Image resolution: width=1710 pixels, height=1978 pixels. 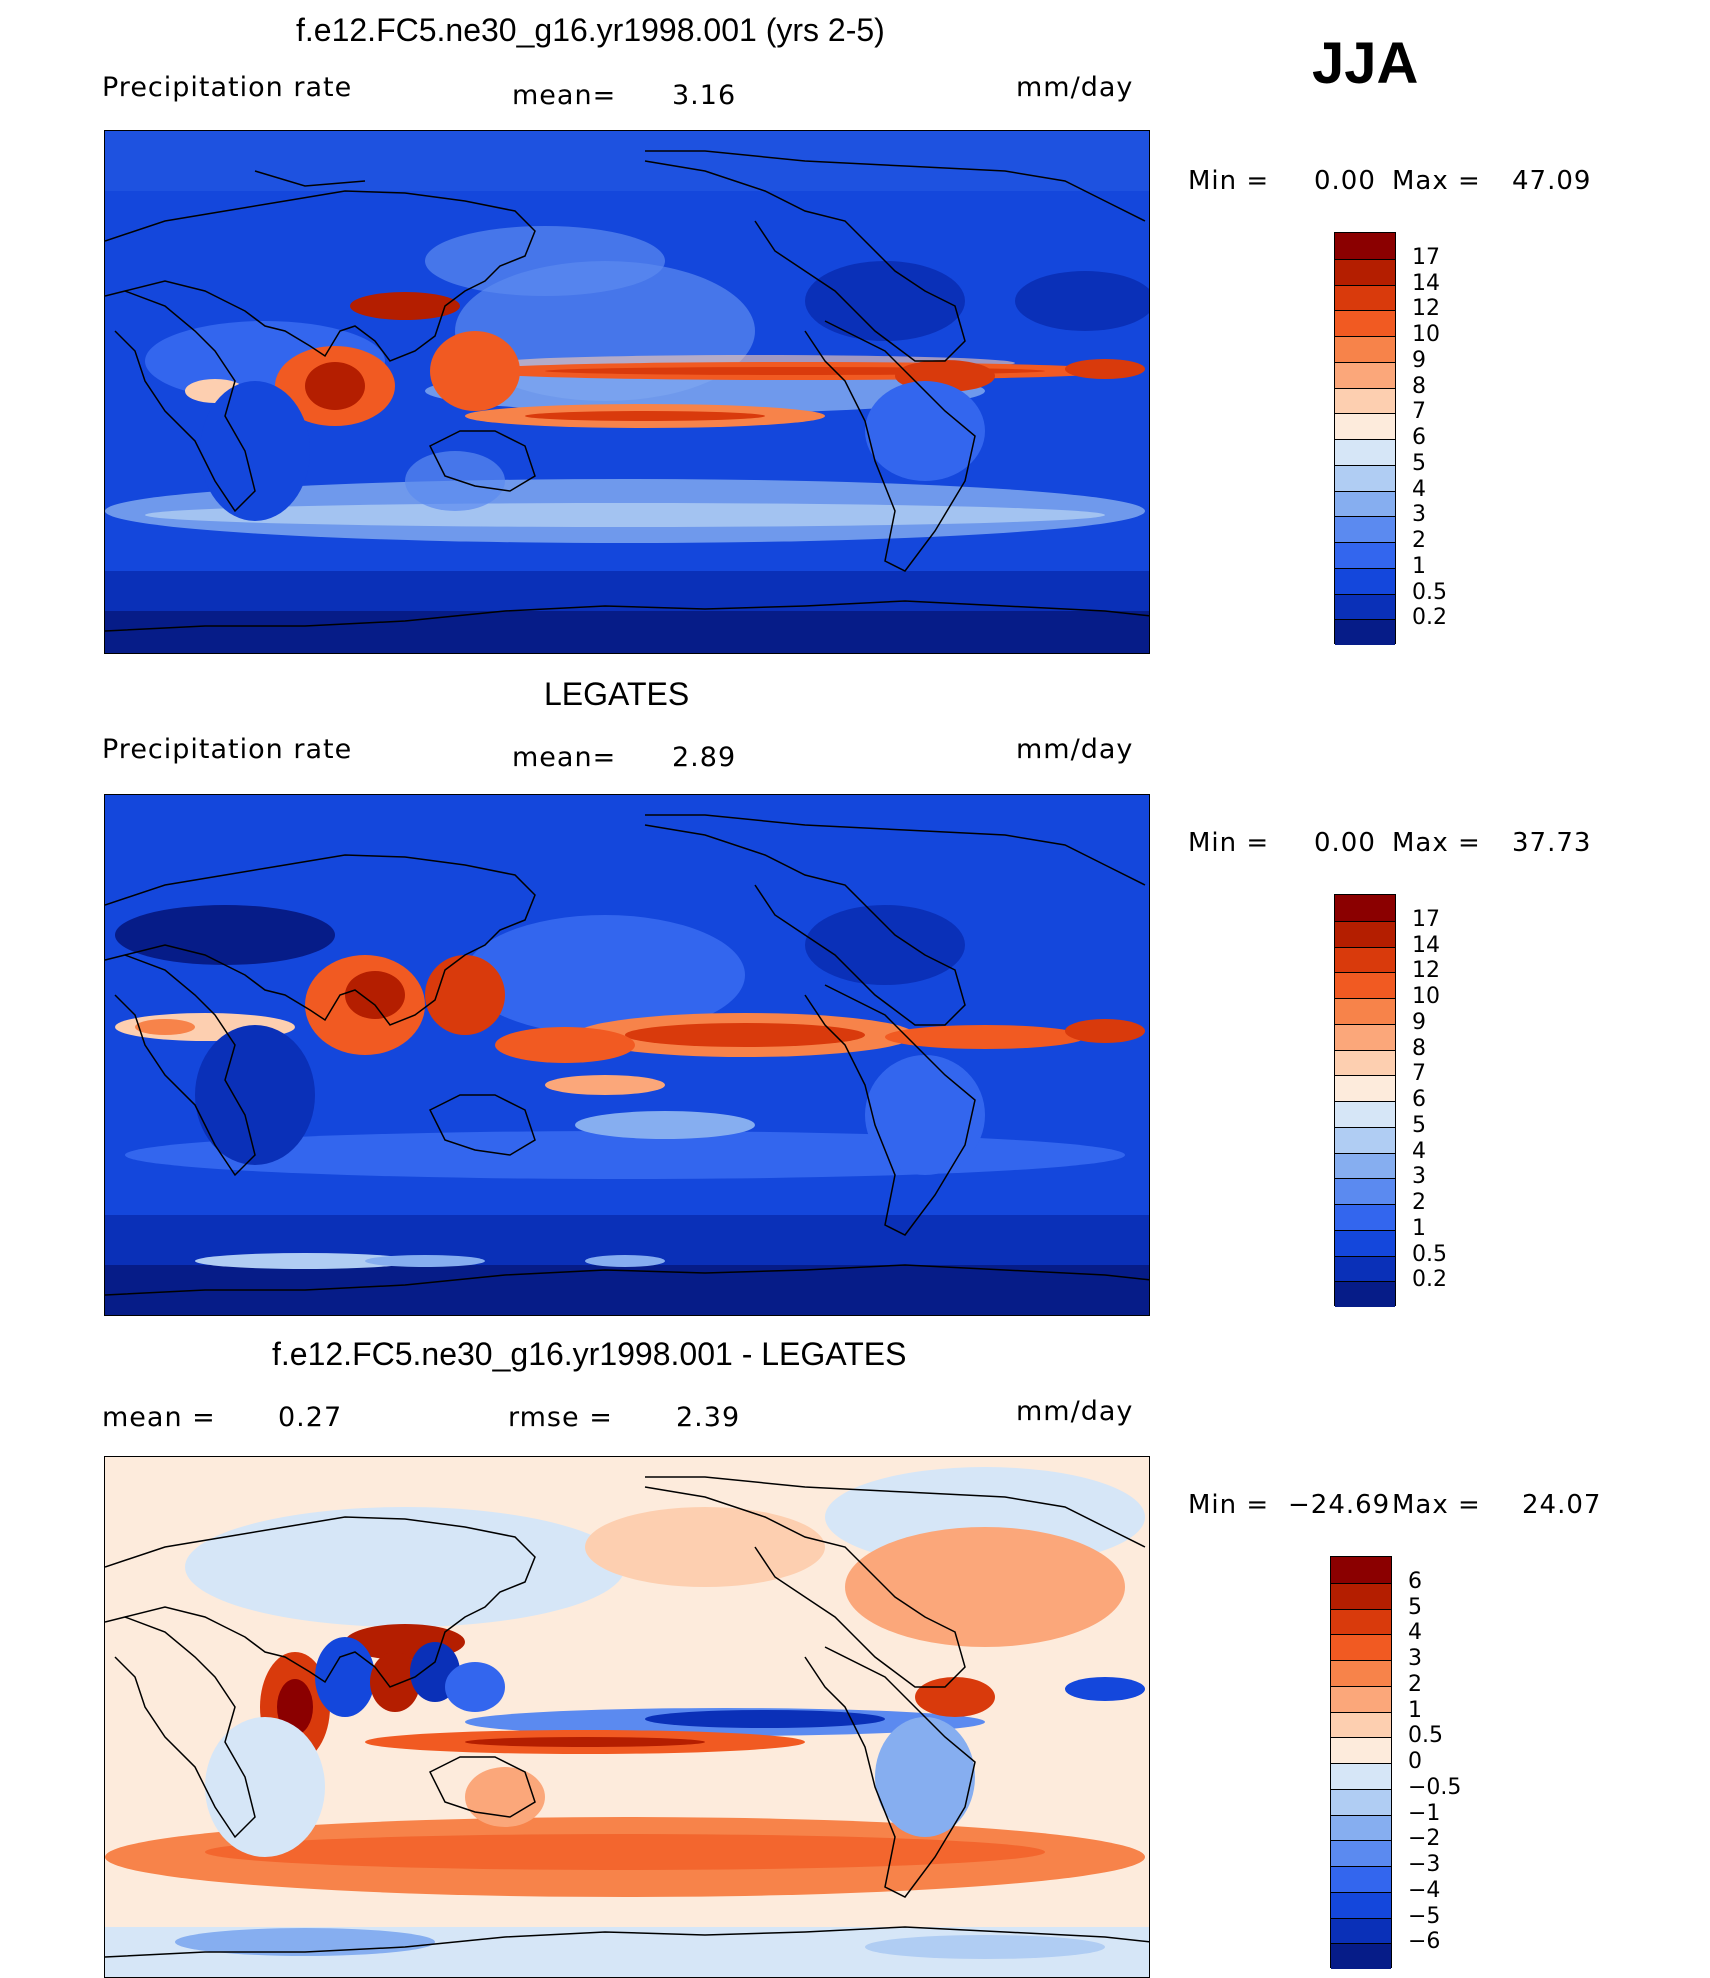 What do you see at coordinates (1229, 843) in the screenshot?
I see `panel-obs-min-label: Min =` at bounding box center [1229, 843].